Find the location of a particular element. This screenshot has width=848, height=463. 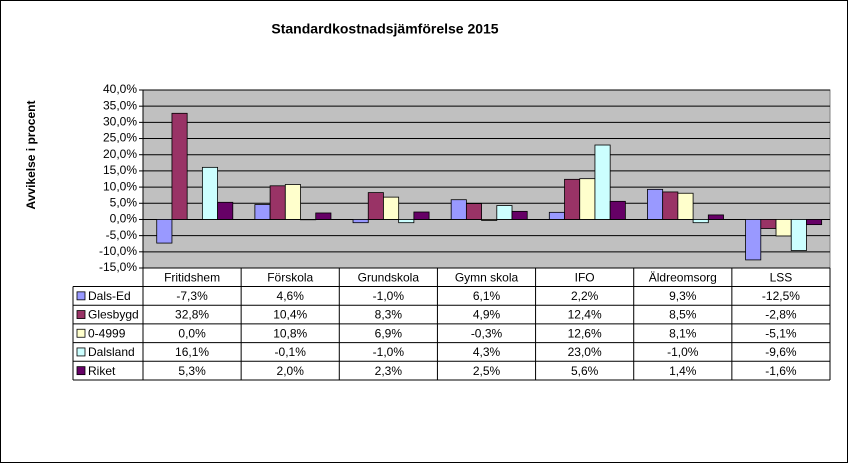

table-cell: -5,1% is located at coordinates (781, 333).